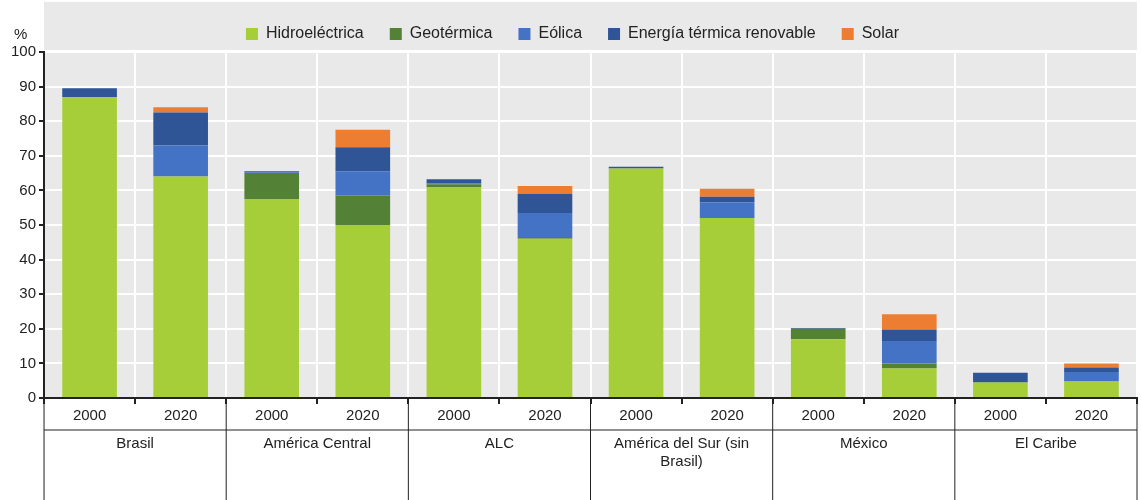 Image resolution: width=1141 pixels, height=500 pixels. Describe the element at coordinates (24, 51) in the screenshot. I see `y-tick-label: 100` at that location.